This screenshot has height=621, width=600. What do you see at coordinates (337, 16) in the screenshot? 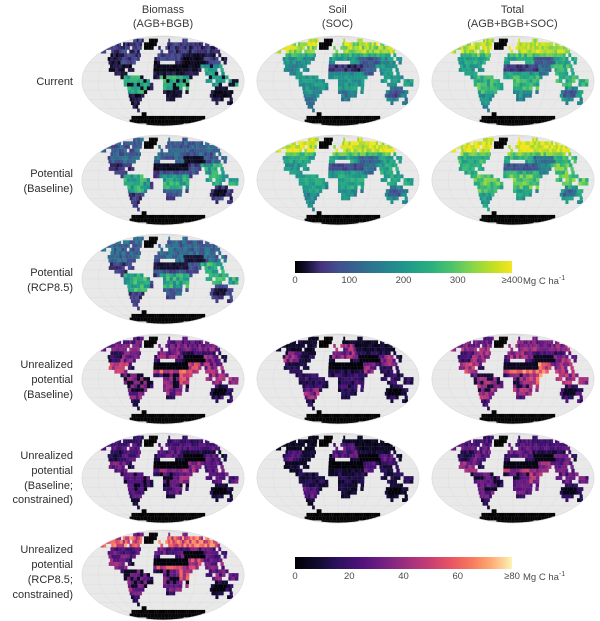
I see `column-header-soil: Soil (SOC)` at bounding box center [337, 16].